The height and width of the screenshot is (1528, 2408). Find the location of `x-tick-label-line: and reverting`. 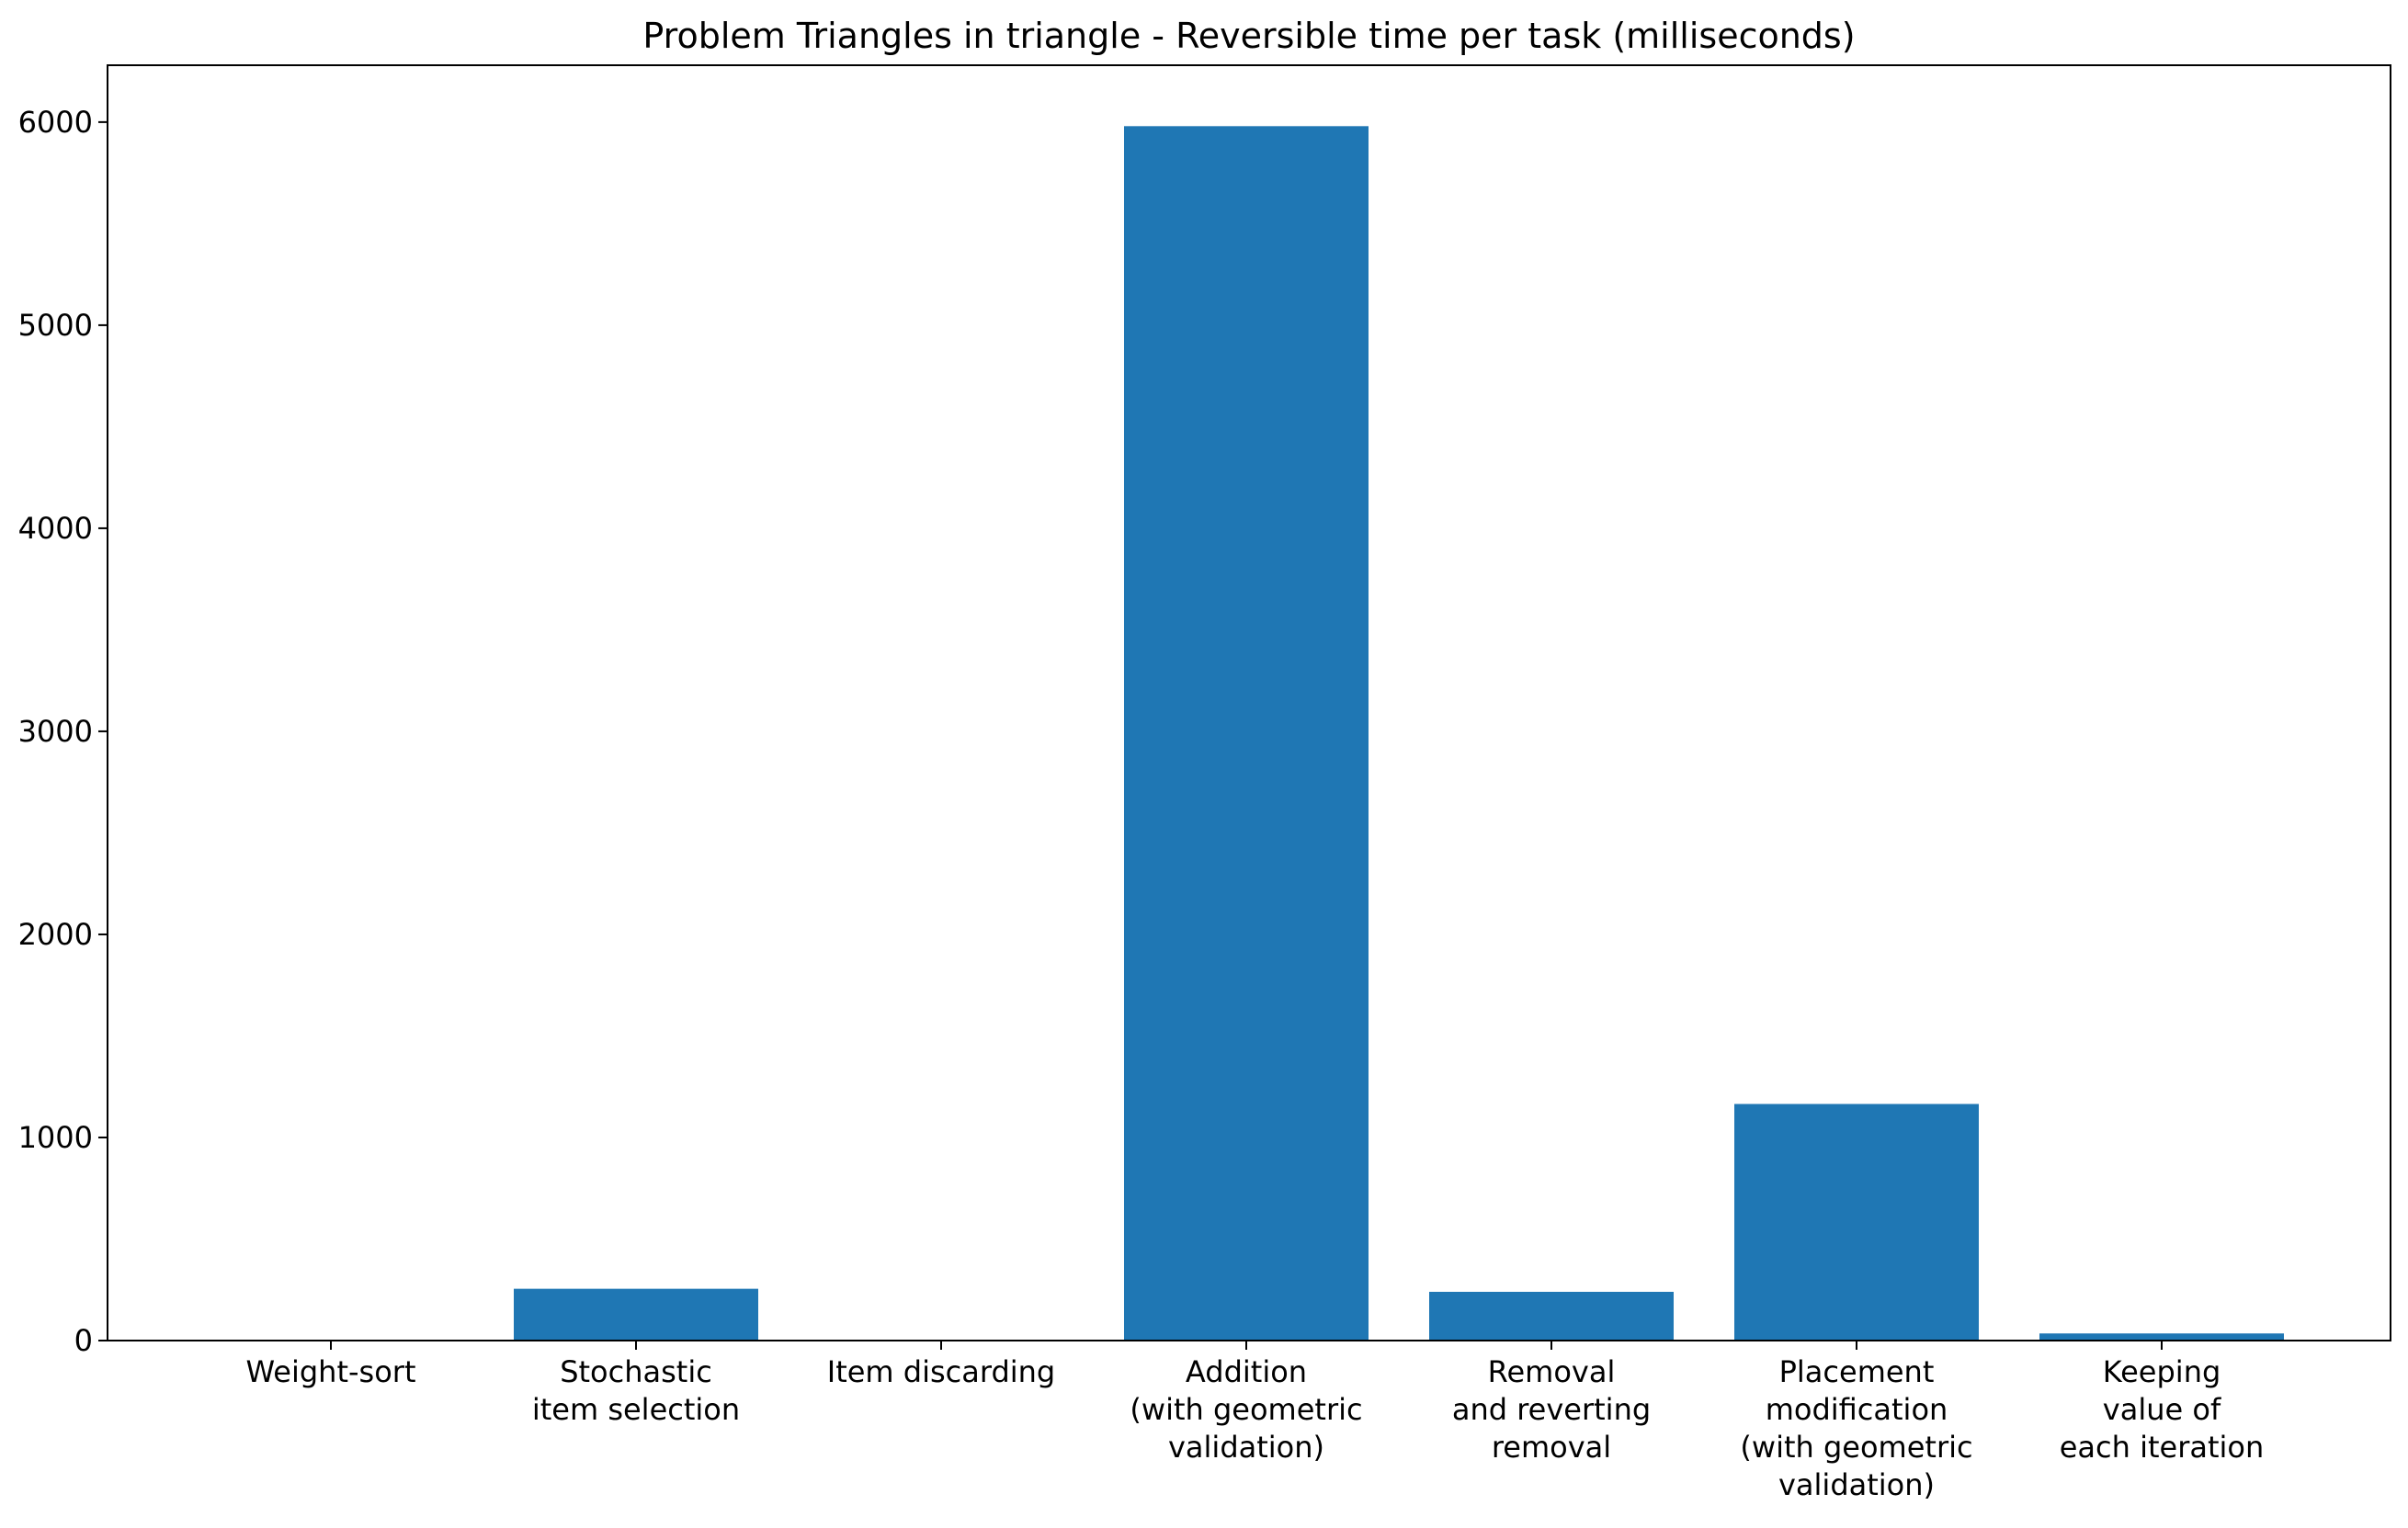

x-tick-label-line: and reverting is located at coordinates (1551, 1409).